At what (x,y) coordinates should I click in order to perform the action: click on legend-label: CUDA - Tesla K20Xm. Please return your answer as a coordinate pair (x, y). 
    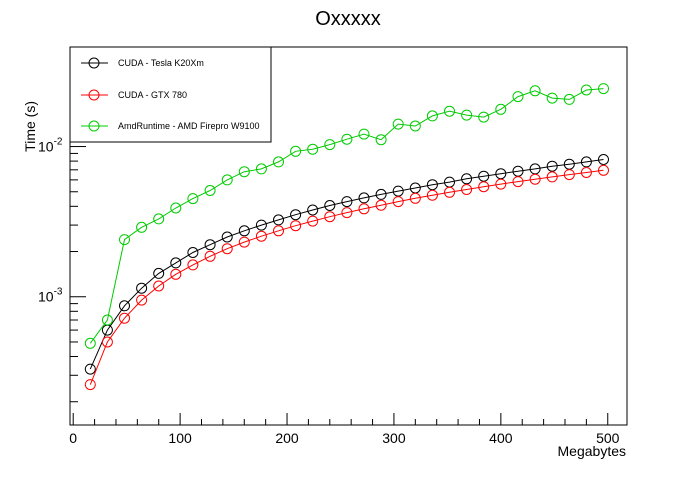
    Looking at the image, I should click on (161, 63).